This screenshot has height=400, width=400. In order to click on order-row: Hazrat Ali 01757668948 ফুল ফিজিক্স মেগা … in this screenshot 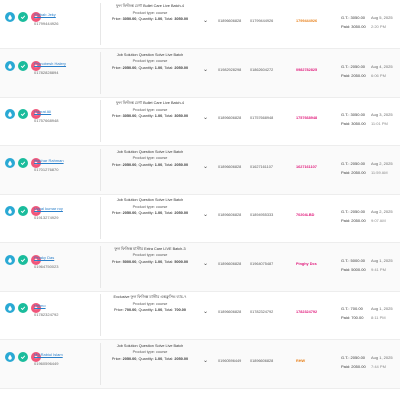, I will do `click(200, 121)`.